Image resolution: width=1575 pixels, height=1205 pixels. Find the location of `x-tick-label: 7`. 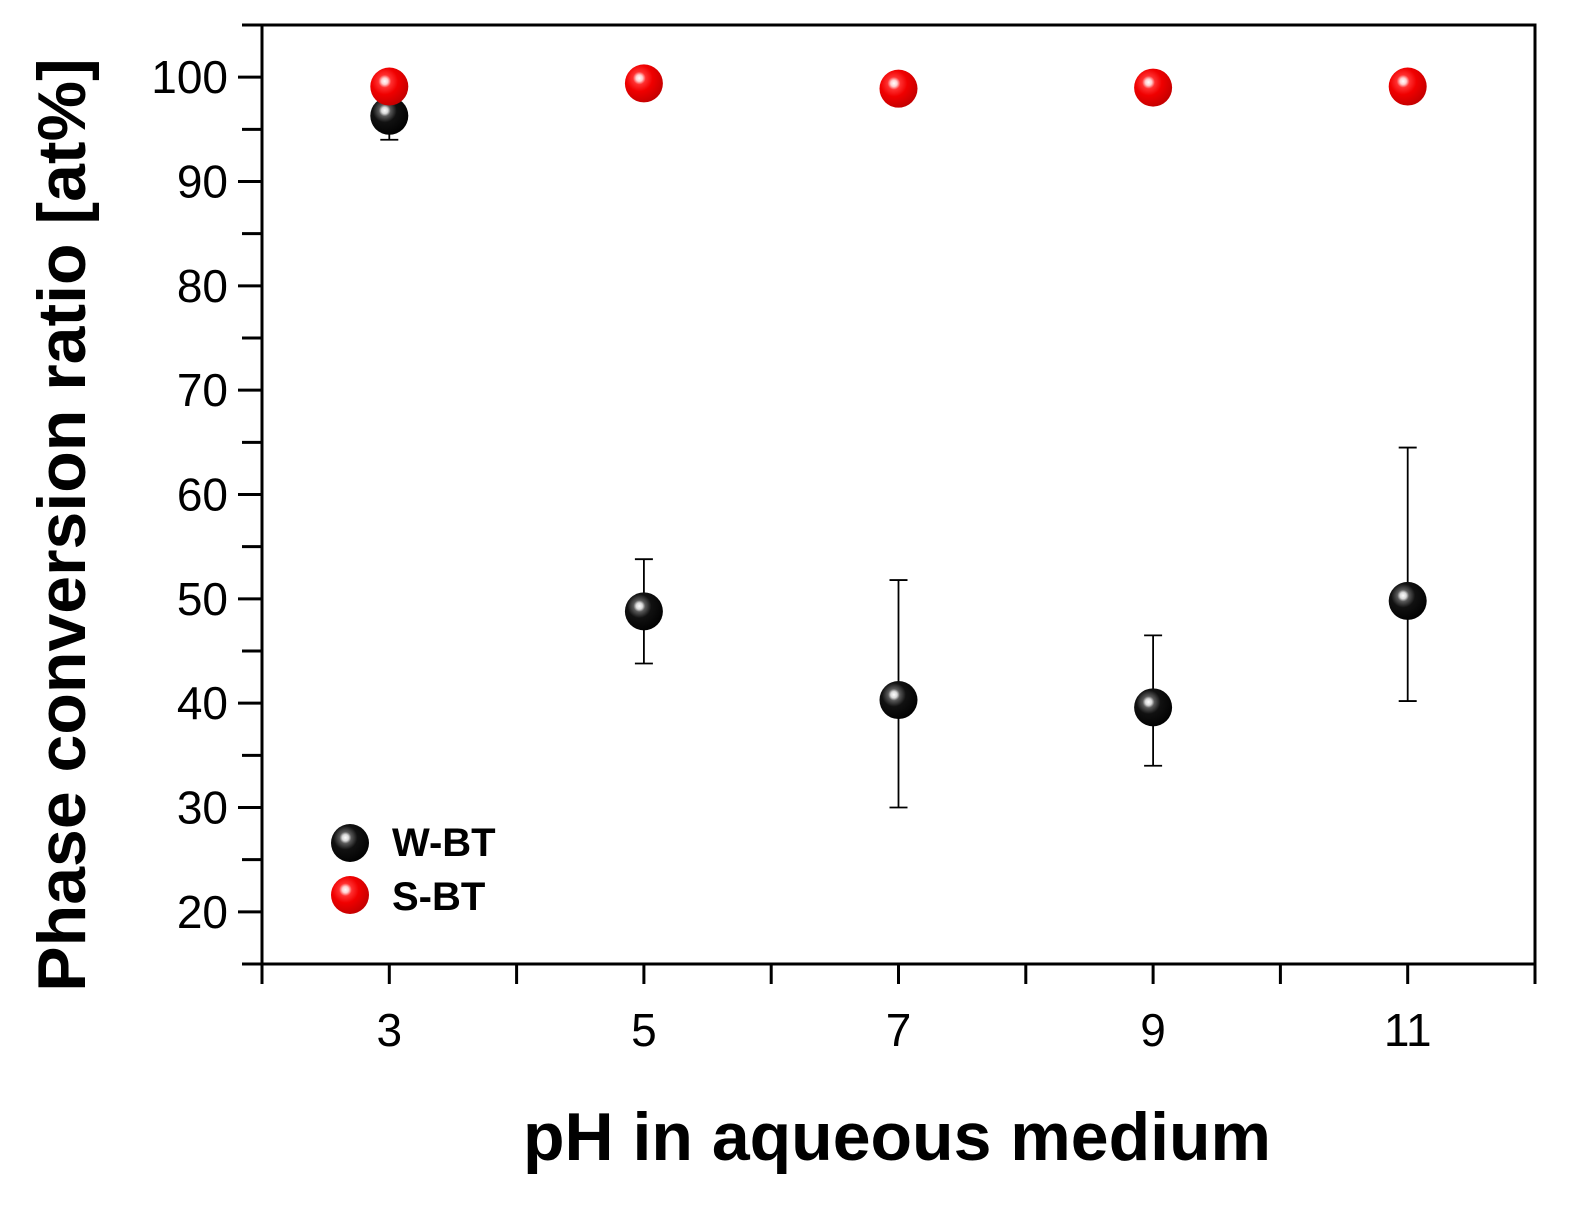

x-tick-label: 7 is located at coordinates (899, 1030).